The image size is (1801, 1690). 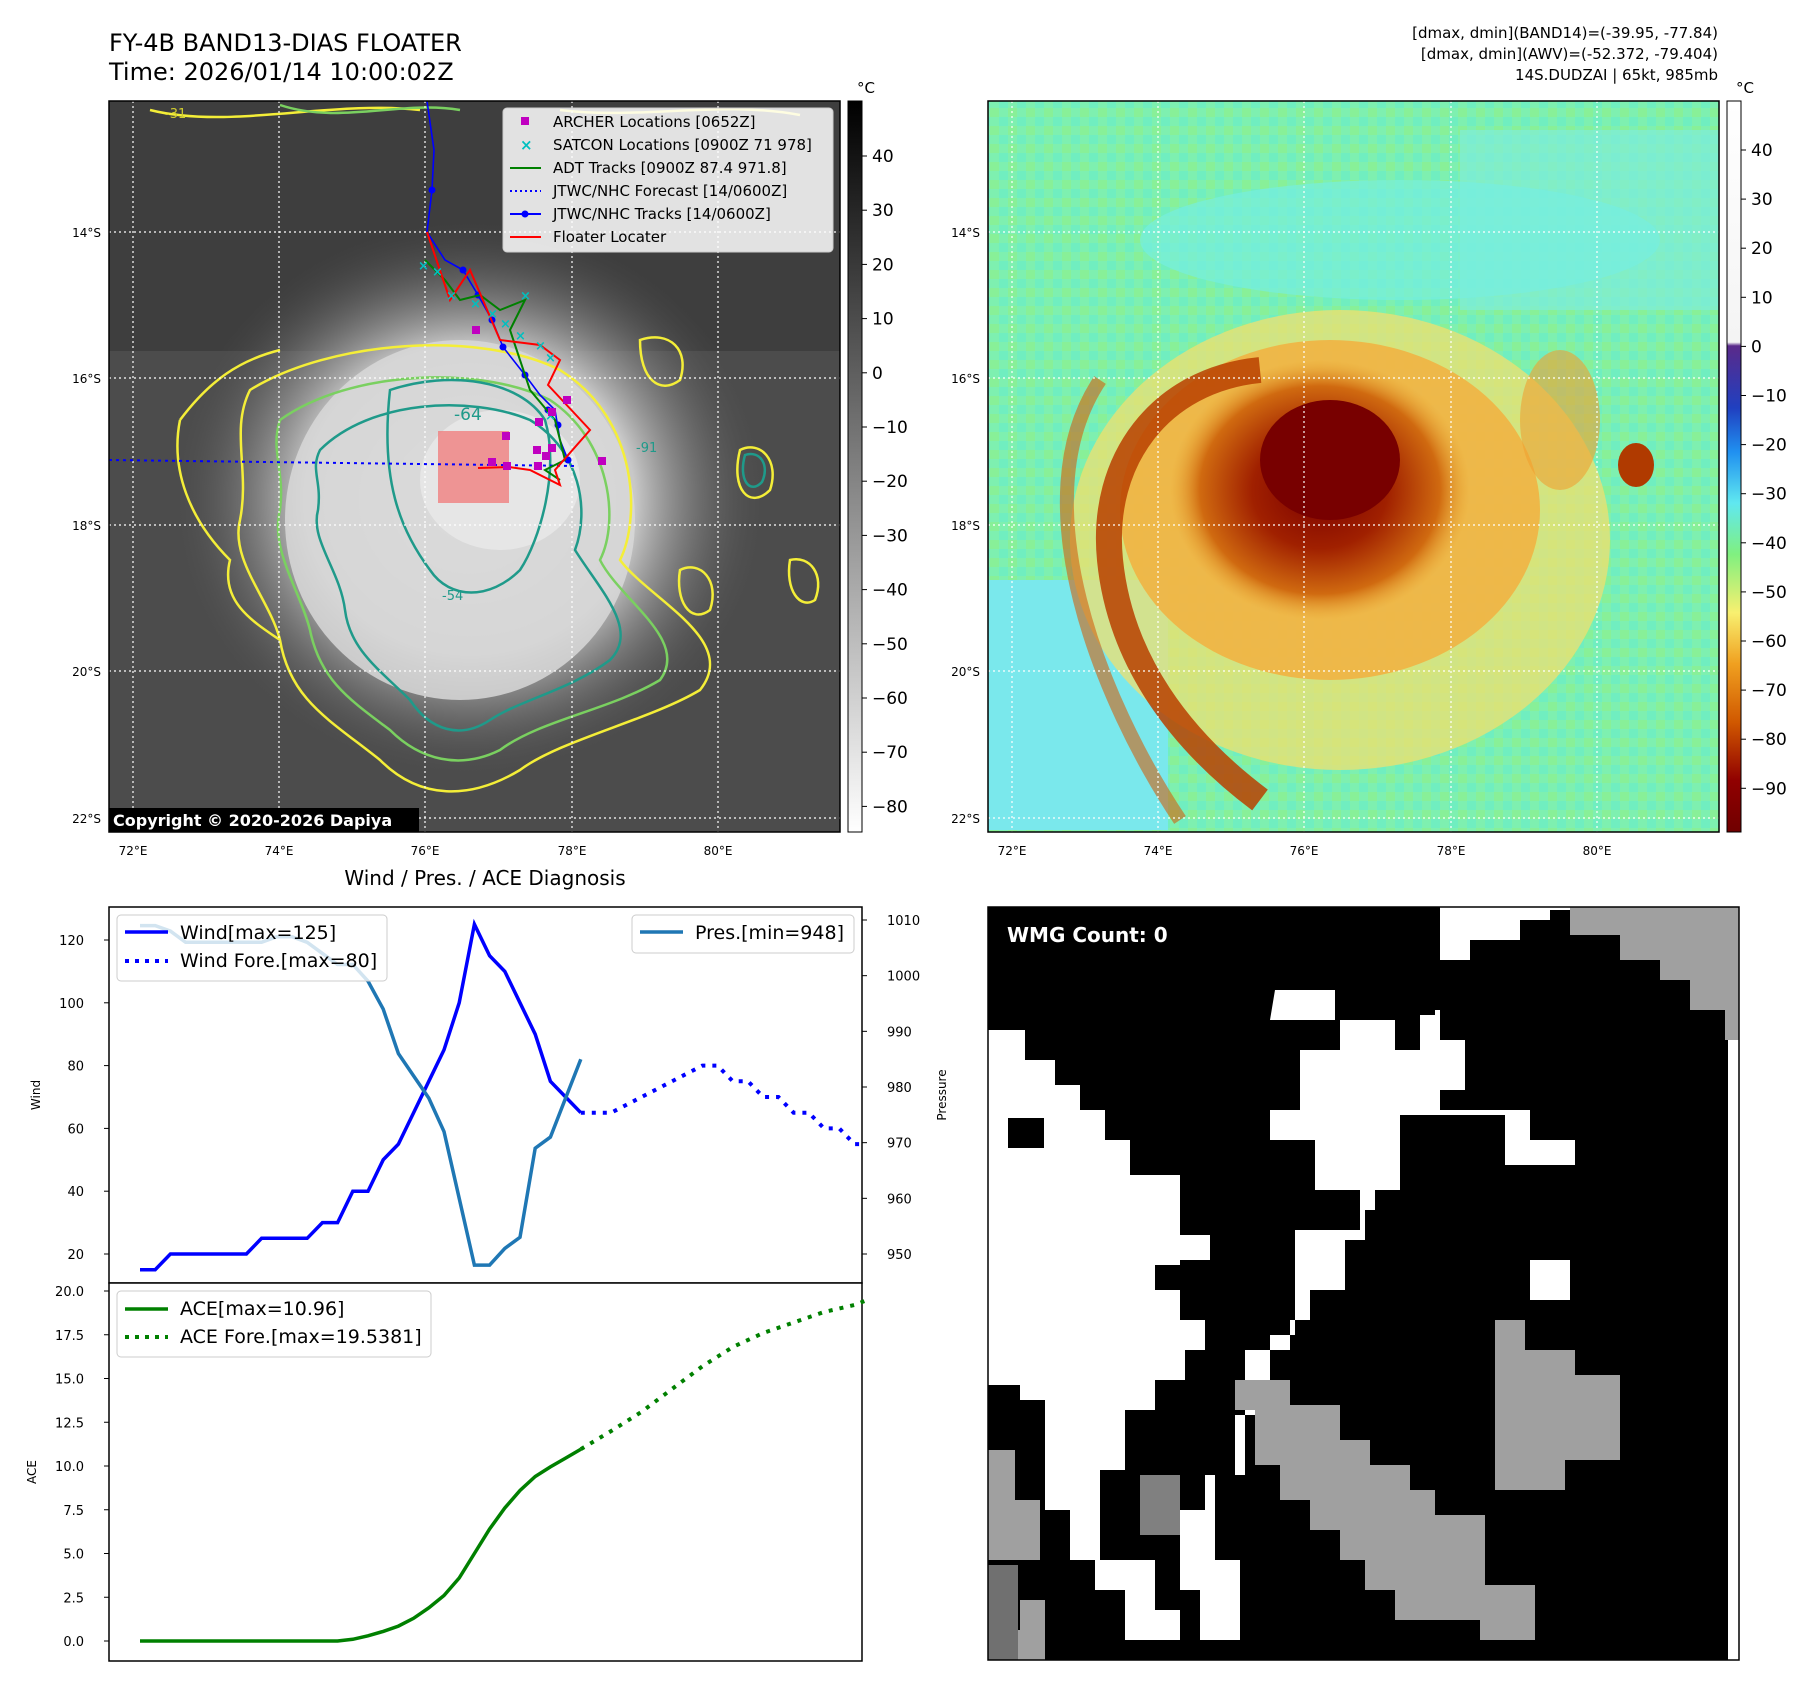 I want to click on ir-lat-labels: 14°S 16°S 18°S 20°S 22°S, so click(x=86, y=526).